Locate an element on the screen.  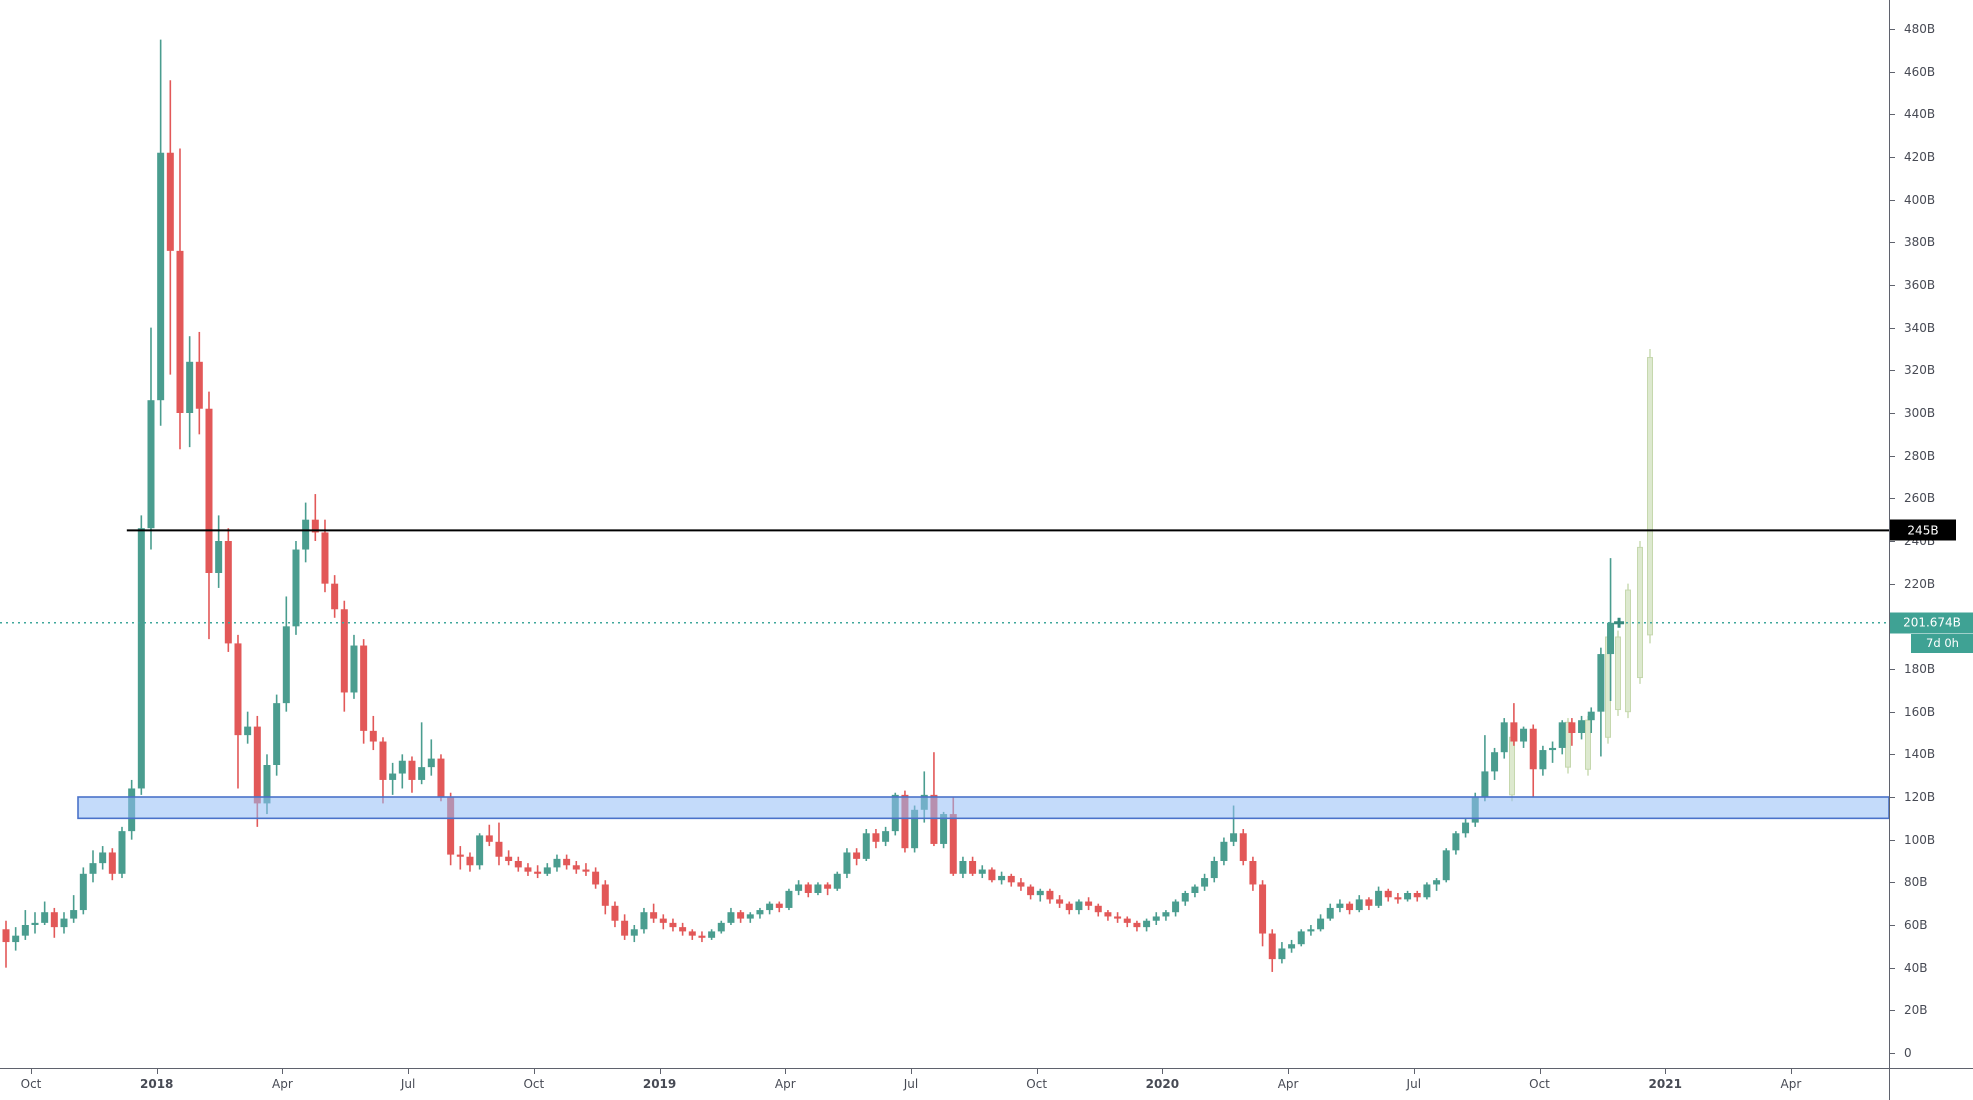
price-tick-label: 440B is located at coordinates (1920, 114).